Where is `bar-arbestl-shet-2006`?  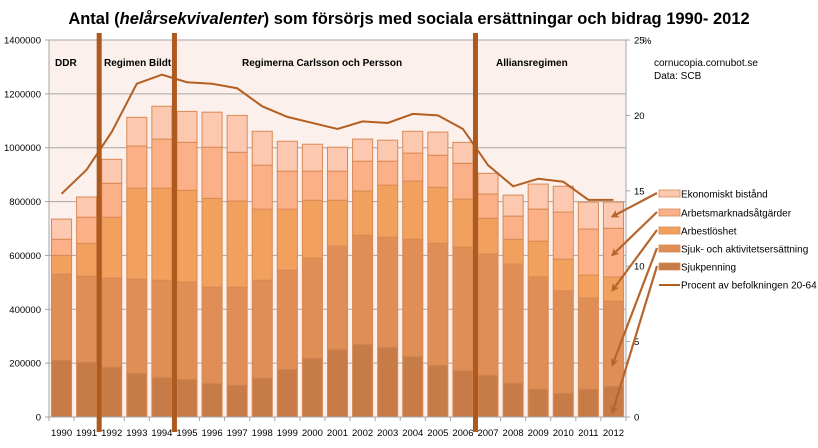
bar-arbestl-shet-2006 is located at coordinates (463, 223).